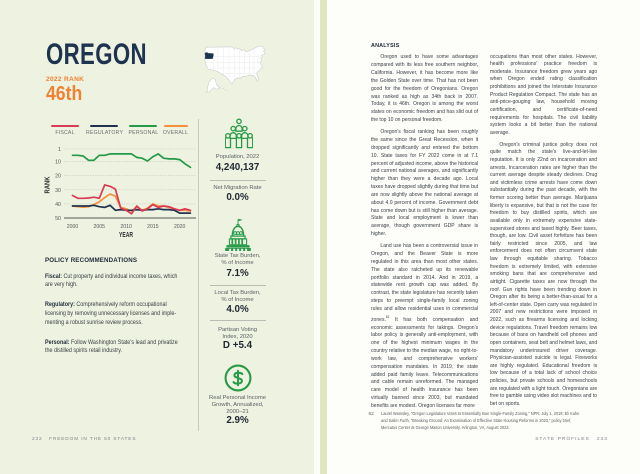 Image resolution: width=640 pixels, height=474 pixels. What do you see at coordinates (58, 191) in the screenshot?
I see `svg-text: 30` at bounding box center [58, 191].